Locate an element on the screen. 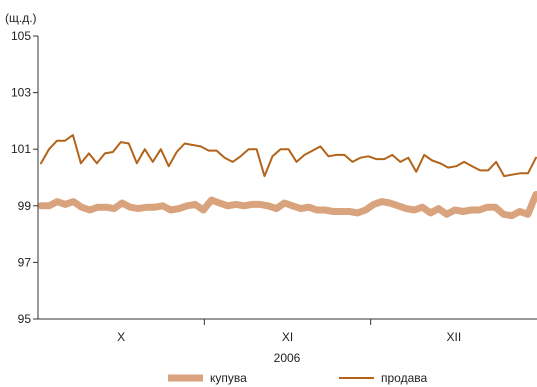 The height and width of the screenshot is (387, 537). legend-label: продава is located at coordinates (404, 378).